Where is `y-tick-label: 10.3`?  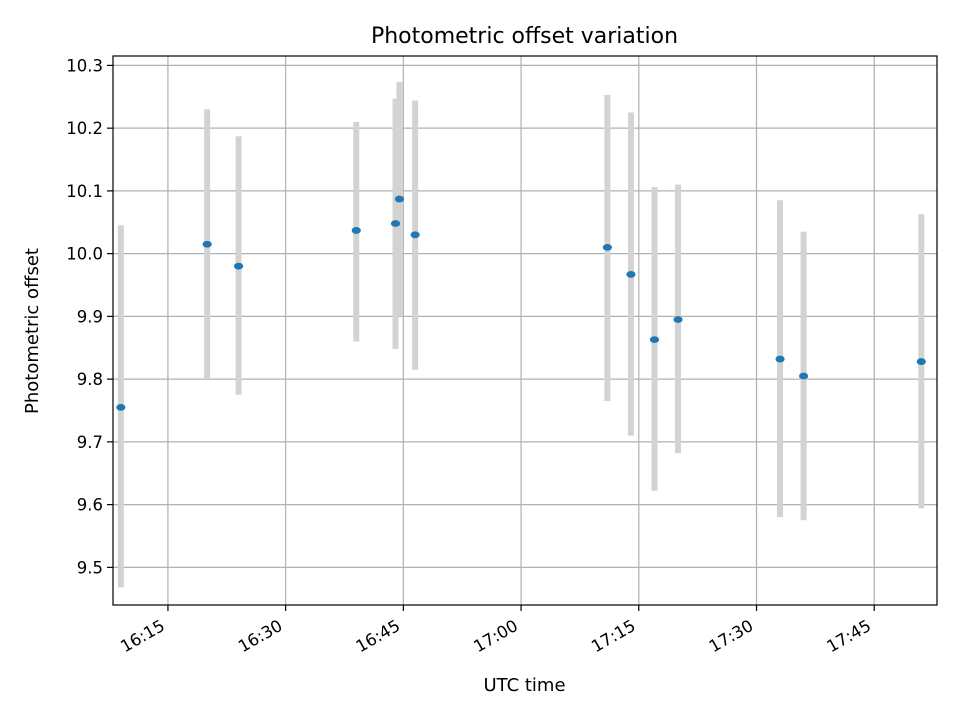 y-tick-label: 10.3 is located at coordinates (84, 65).